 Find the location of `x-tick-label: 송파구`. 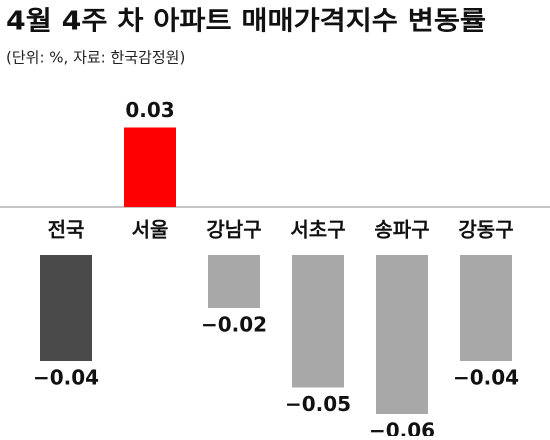

x-tick-label: 송파구 is located at coordinates (401, 230).